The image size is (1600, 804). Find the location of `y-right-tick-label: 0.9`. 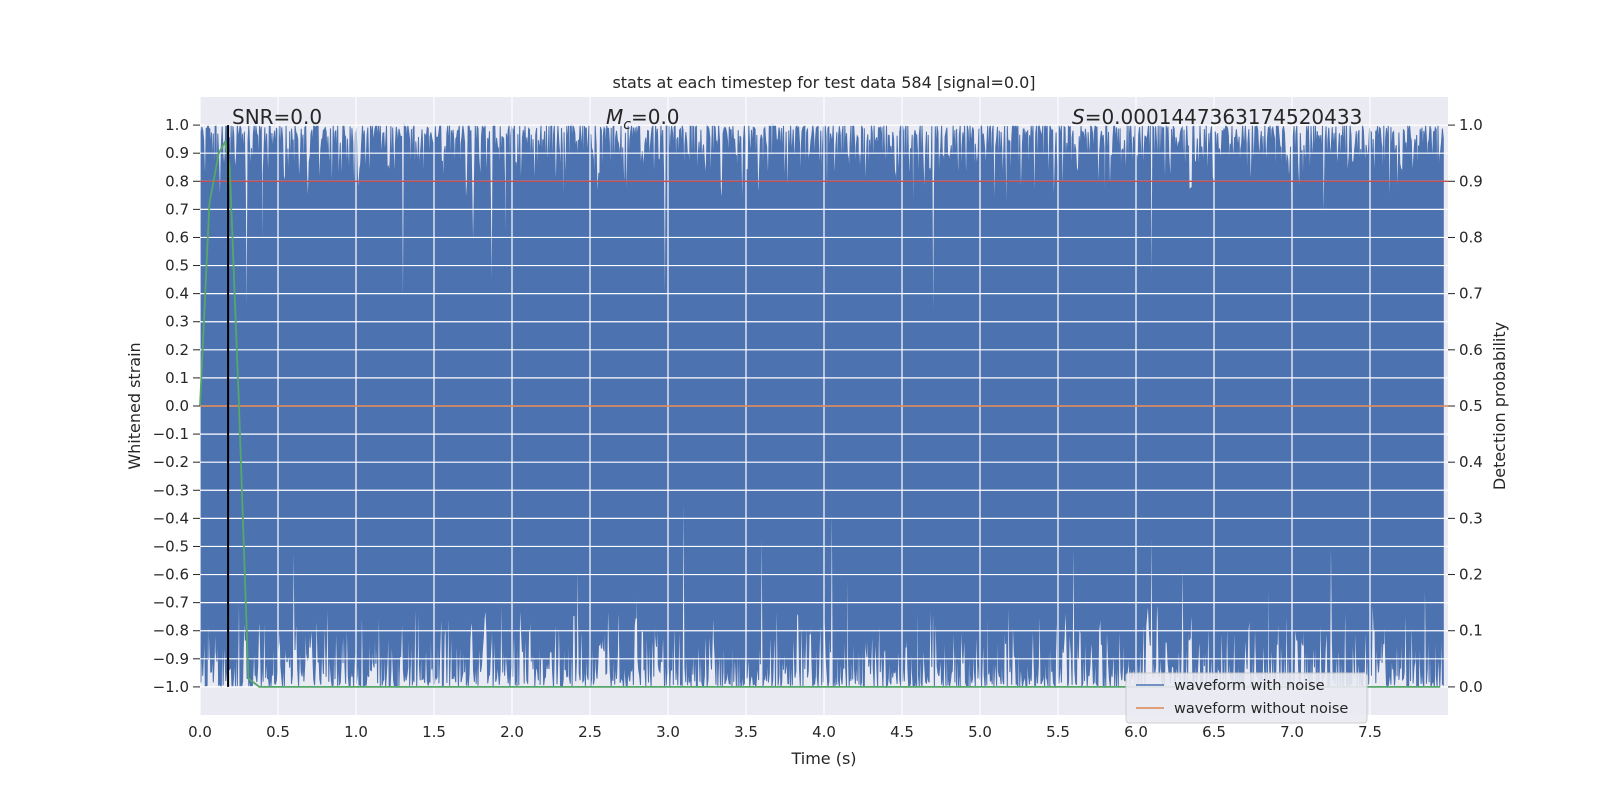

y-right-tick-label: 0.9 is located at coordinates (1471, 181).